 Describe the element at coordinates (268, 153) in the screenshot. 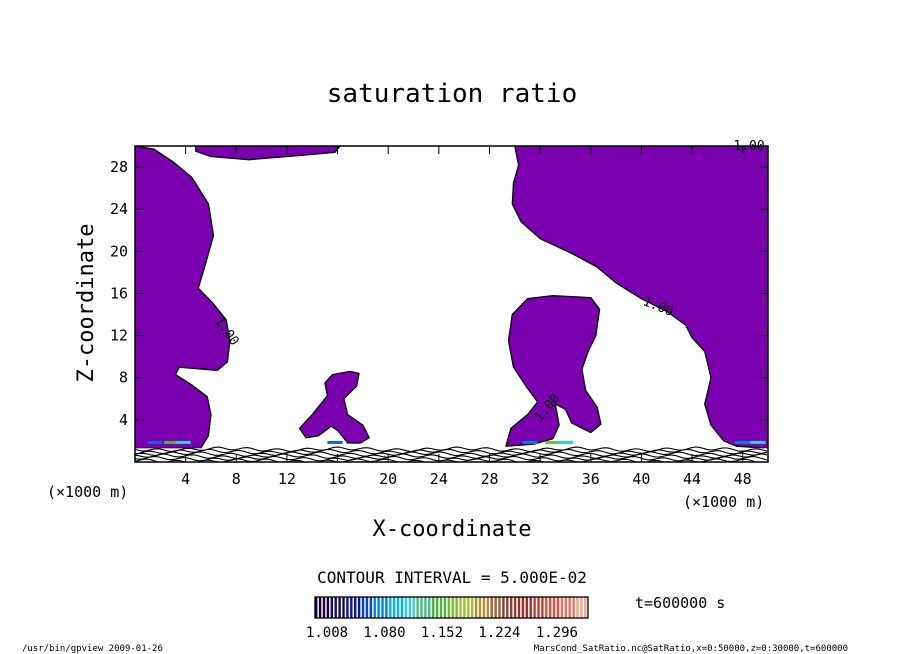

I see `region-top-strip` at that location.